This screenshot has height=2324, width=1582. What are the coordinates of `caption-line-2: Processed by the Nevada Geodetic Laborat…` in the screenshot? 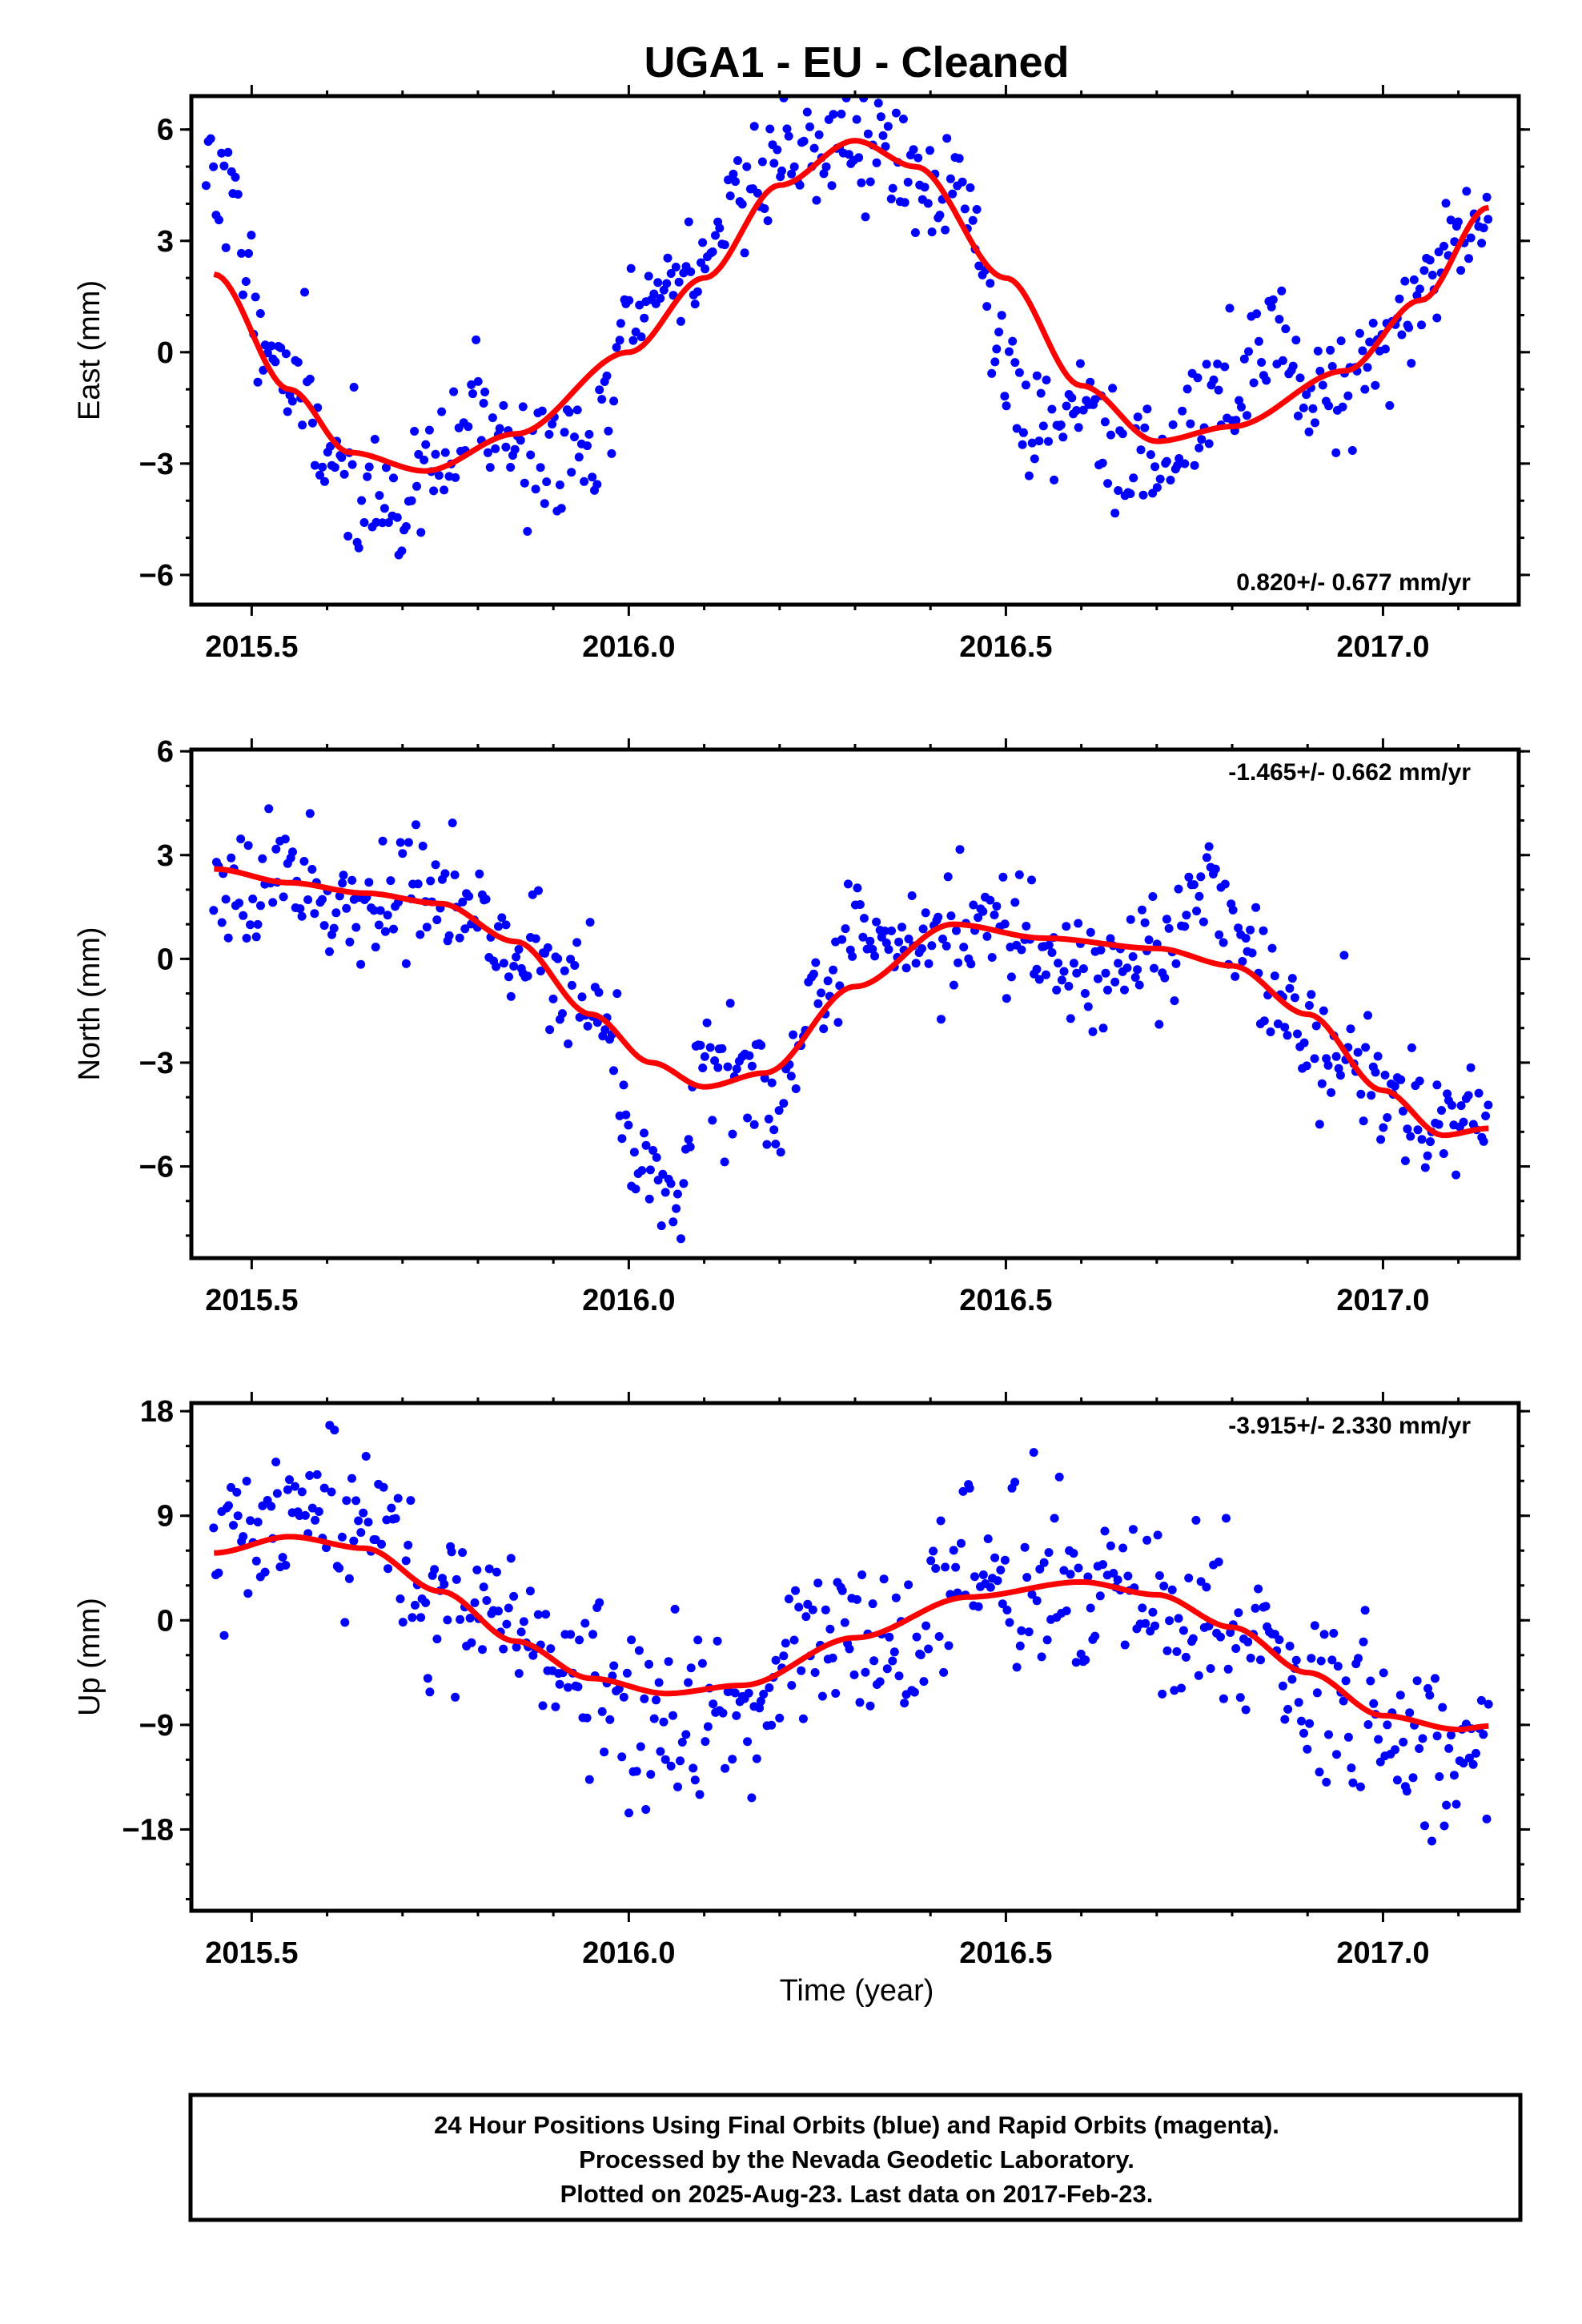 It's located at (856, 2159).